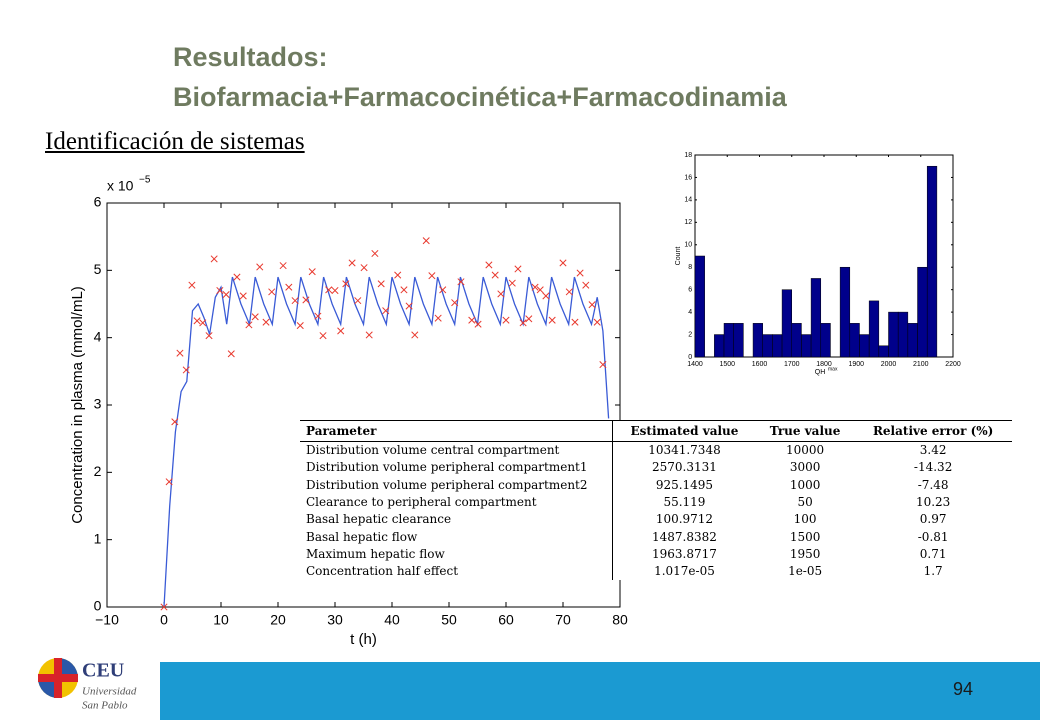  I want to click on header-cell: Relative error (%), so click(933, 431).